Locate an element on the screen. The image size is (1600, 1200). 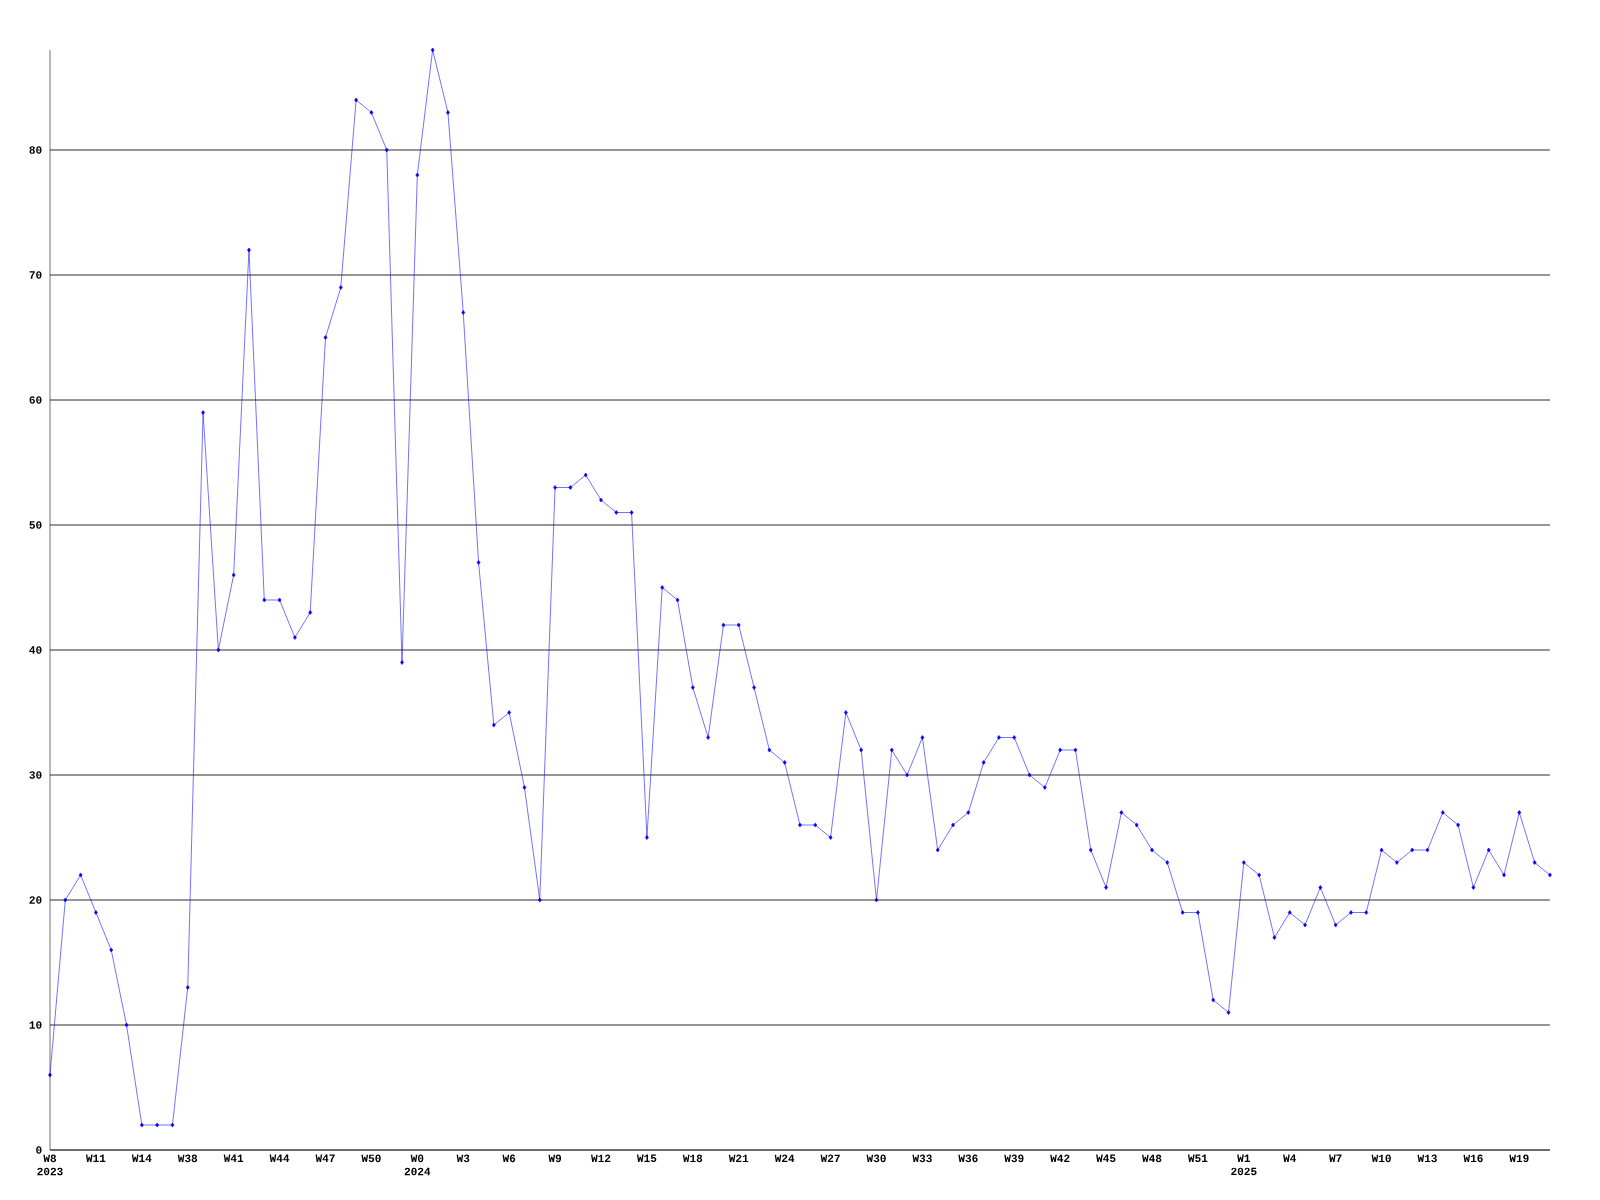
x-tick-label: W1 2025 is located at coordinates (1244, 1165).